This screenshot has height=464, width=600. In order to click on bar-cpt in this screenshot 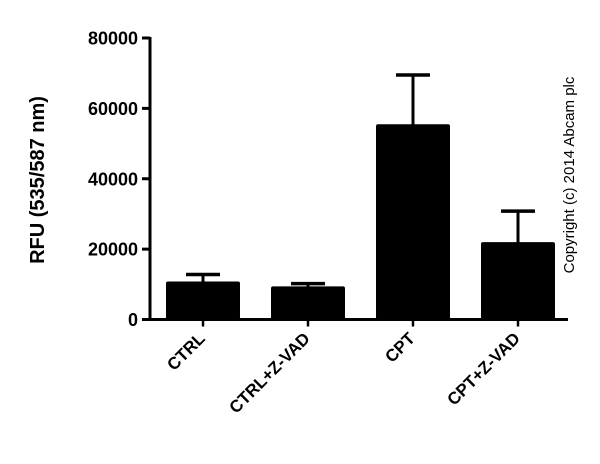, I will do `click(413, 222)`.